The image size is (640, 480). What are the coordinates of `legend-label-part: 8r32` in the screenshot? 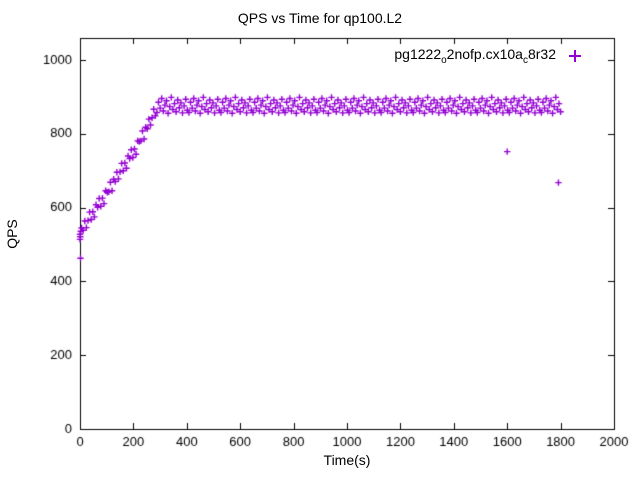 It's located at (541, 54).